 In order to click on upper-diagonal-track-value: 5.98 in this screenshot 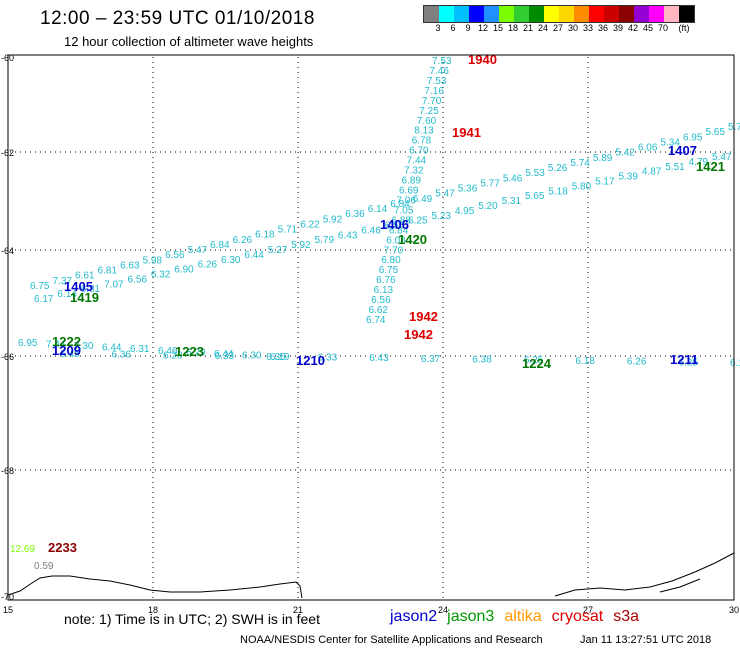, I will do `click(153, 260)`.